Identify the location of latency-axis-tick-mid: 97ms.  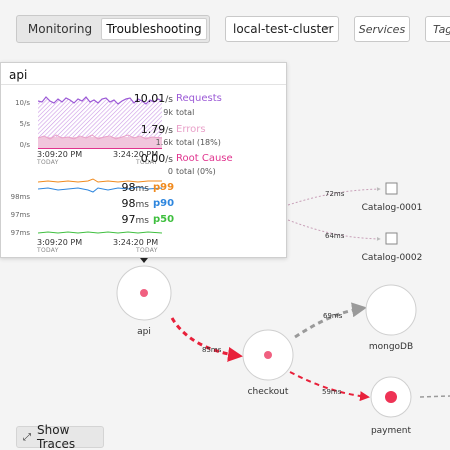
(20, 215).